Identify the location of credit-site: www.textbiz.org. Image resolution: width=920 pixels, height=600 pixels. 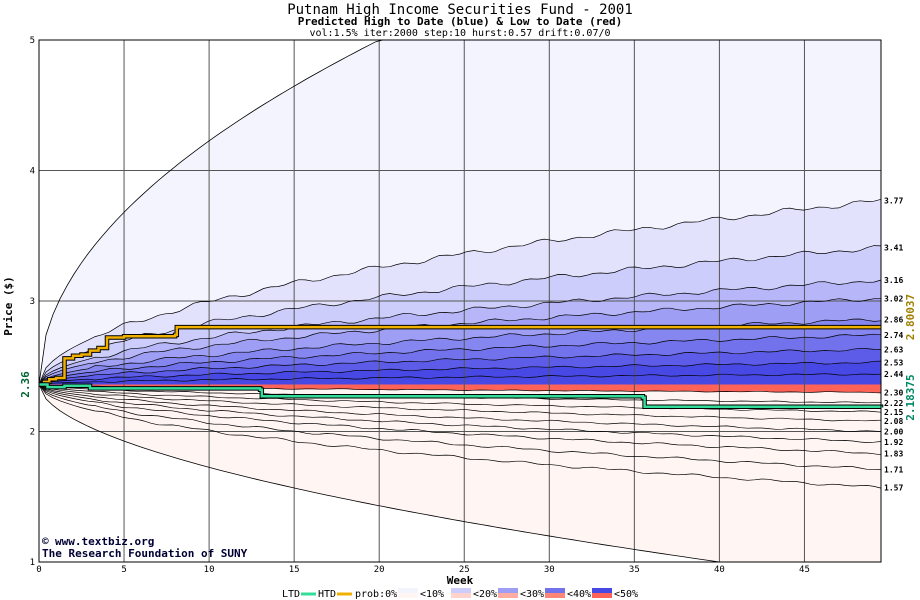
(104, 541).